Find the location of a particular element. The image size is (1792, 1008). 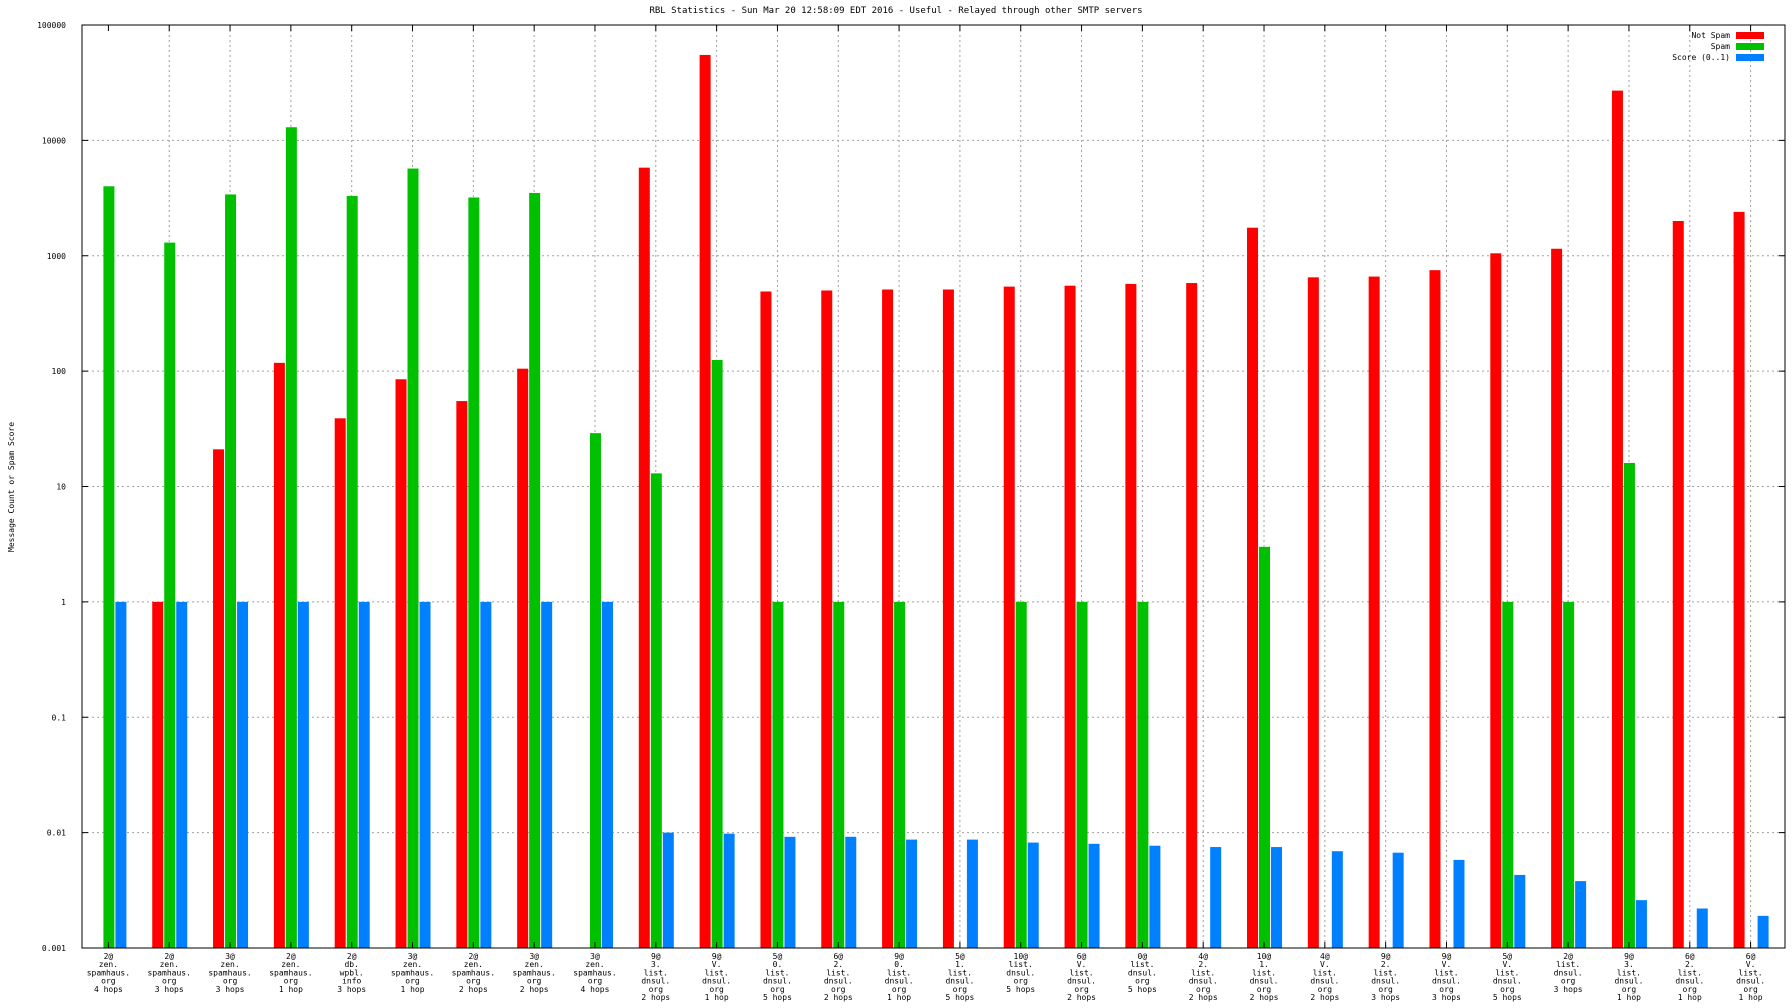

y-tick-label: 10 is located at coordinates (61, 487).